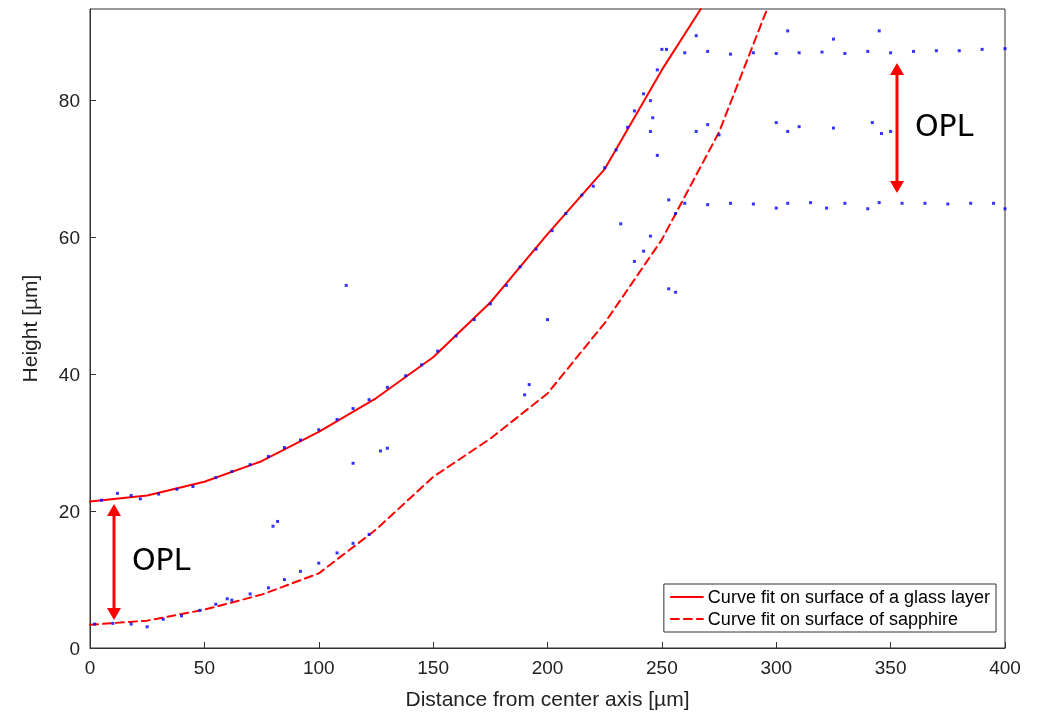 Image resolution: width=1046 pixels, height=722 pixels. What do you see at coordinates (662, 667) in the screenshot?
I see `x-tick-label: 250` at bounding box center [662, 667].